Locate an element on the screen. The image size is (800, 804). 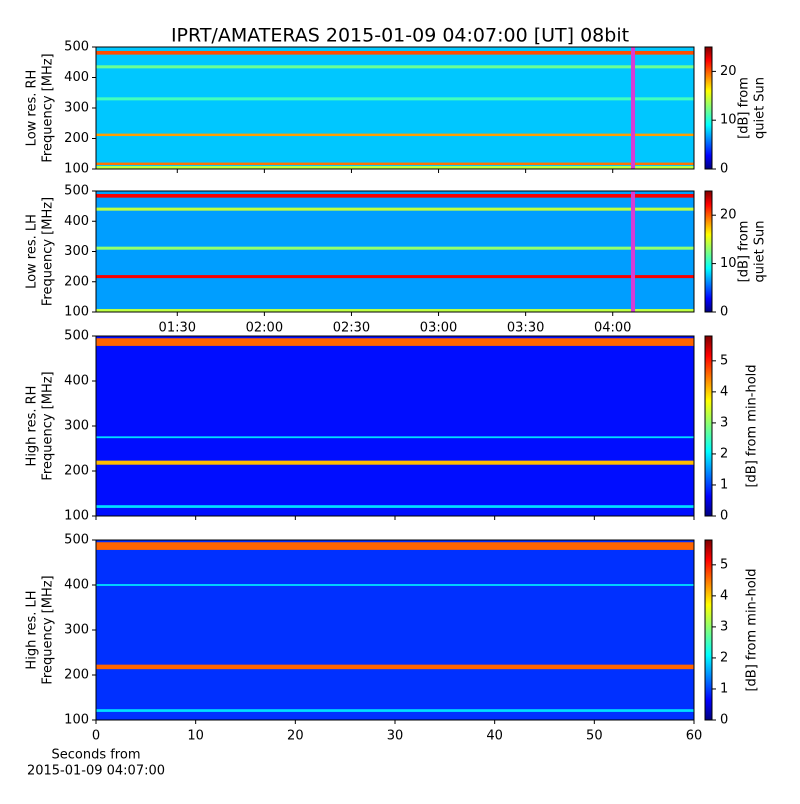
x-tick-label: 02:30 is located at coordinates (351, 328).